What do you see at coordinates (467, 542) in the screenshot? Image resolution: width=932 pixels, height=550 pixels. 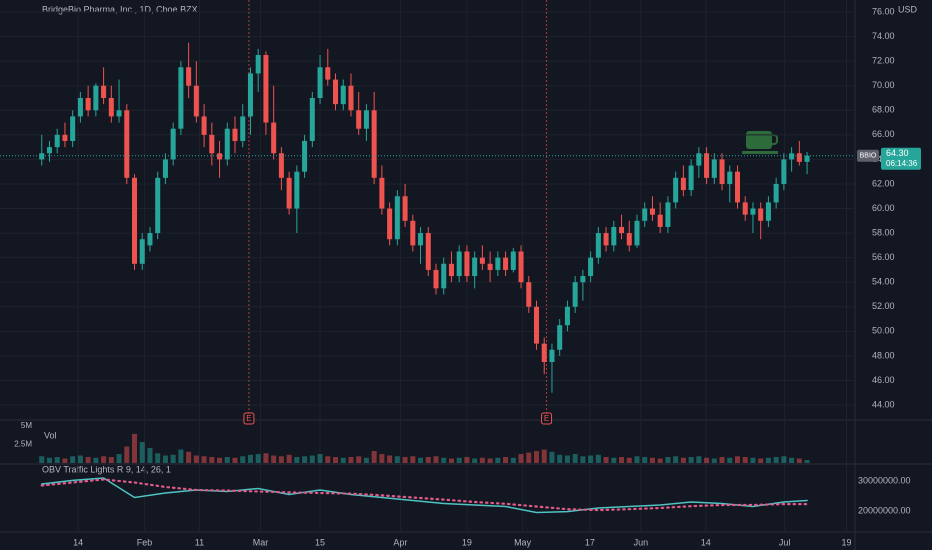 I see `x-tick-label: 19` at bounding box center [467, 542].